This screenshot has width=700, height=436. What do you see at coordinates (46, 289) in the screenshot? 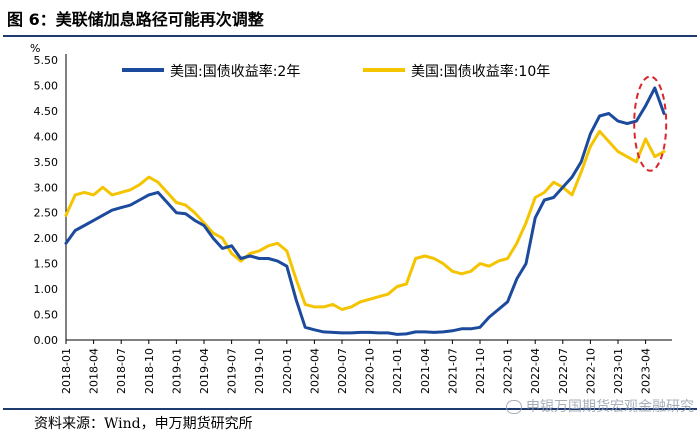
I see `y-tick-label: 1.00` at bounding box center [46, 289].